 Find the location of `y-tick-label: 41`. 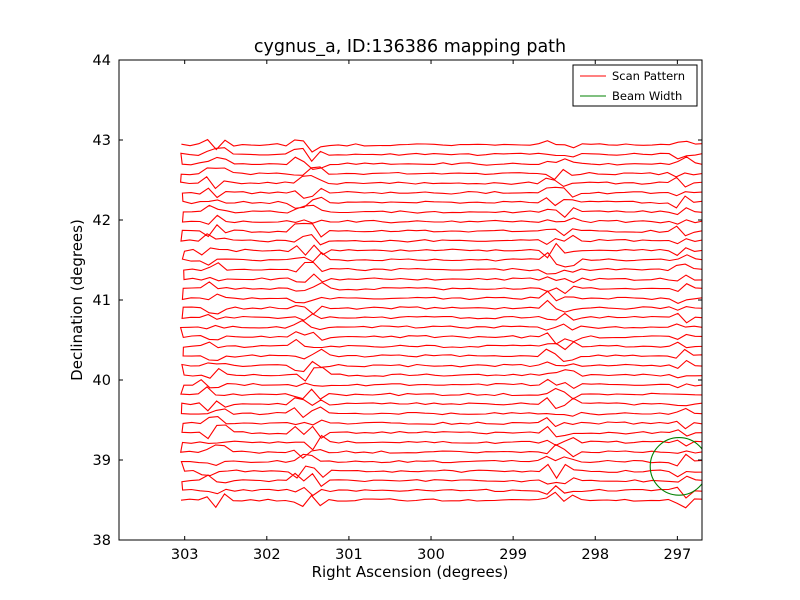

y-tick-label: 41 is located at coordinates (102, 301).